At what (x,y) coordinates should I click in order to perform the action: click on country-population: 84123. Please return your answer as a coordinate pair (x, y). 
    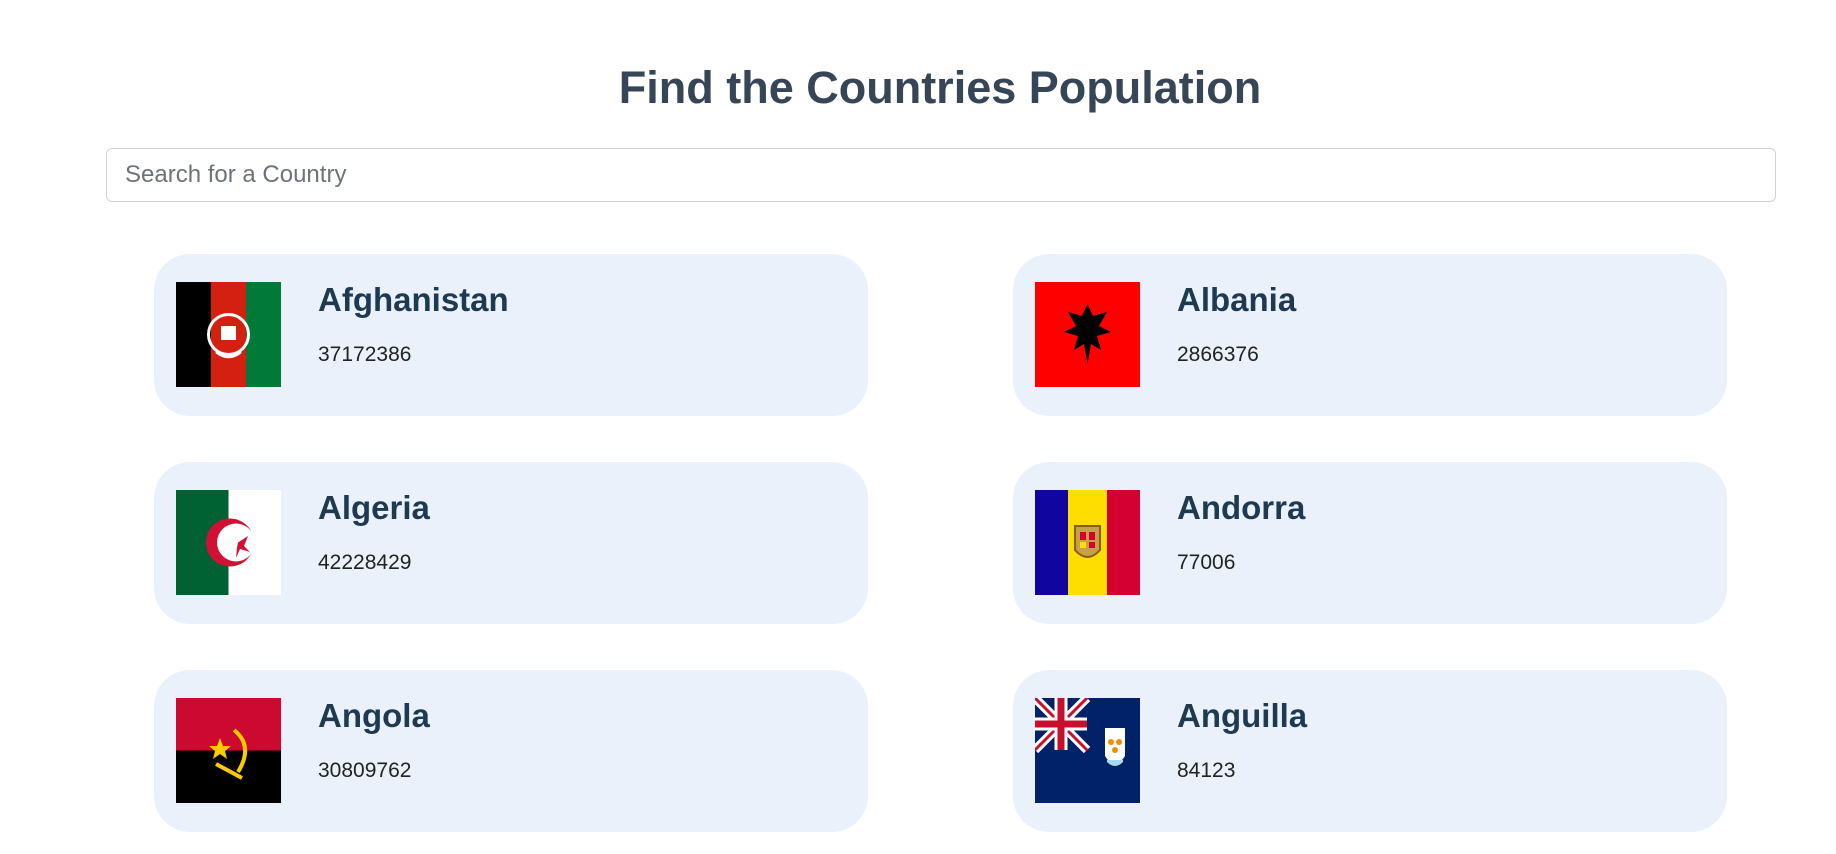
    Looking at the image, I should click on (1206, 770).